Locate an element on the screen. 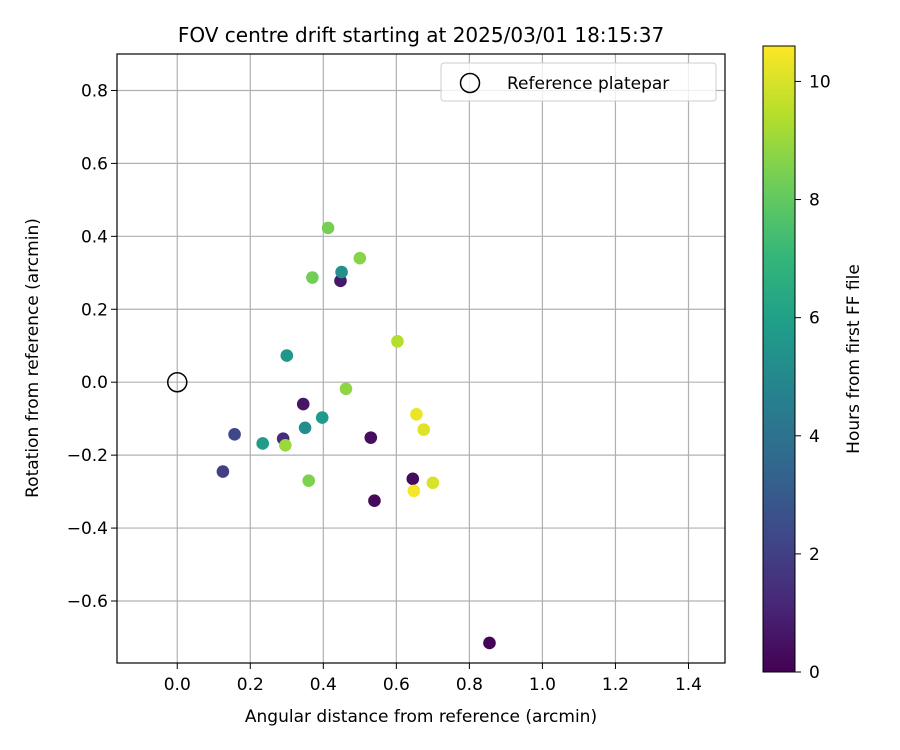 The width and height of the screenshot is (900, 750). x-tick-label: 1.2 is located at coordinates (615, 685).